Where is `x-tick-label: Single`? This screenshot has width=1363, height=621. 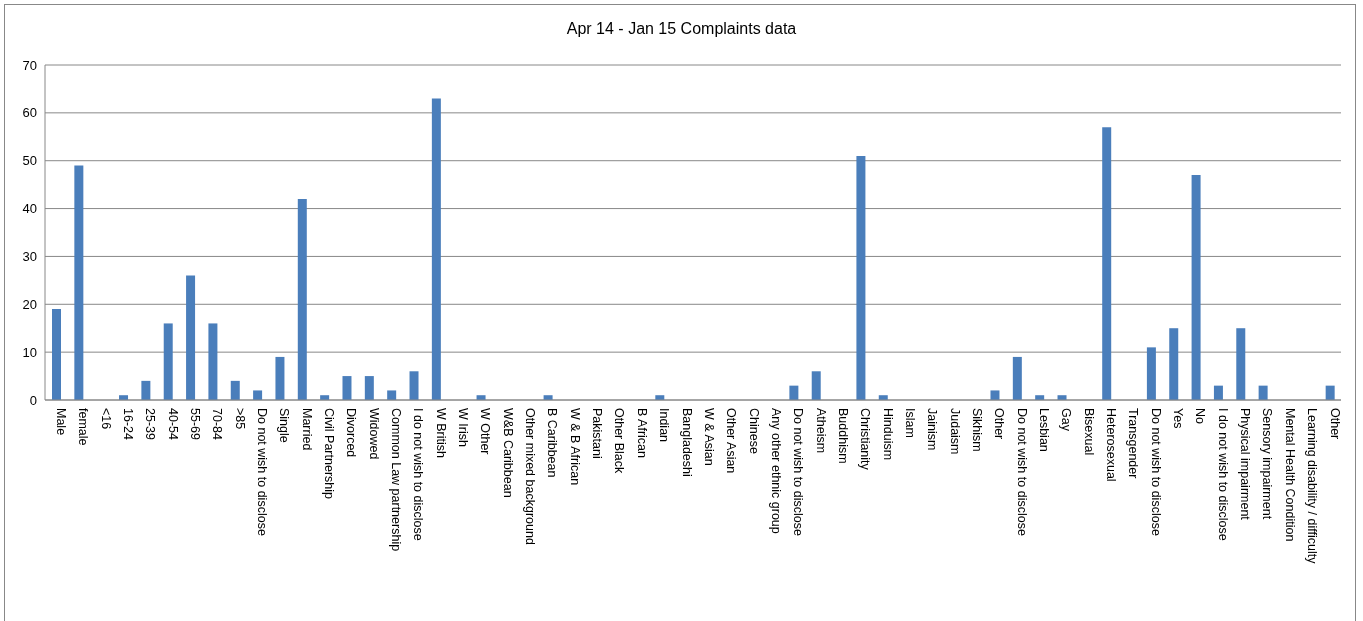
x-tick-label: Single is located at coordinates (284, 425).